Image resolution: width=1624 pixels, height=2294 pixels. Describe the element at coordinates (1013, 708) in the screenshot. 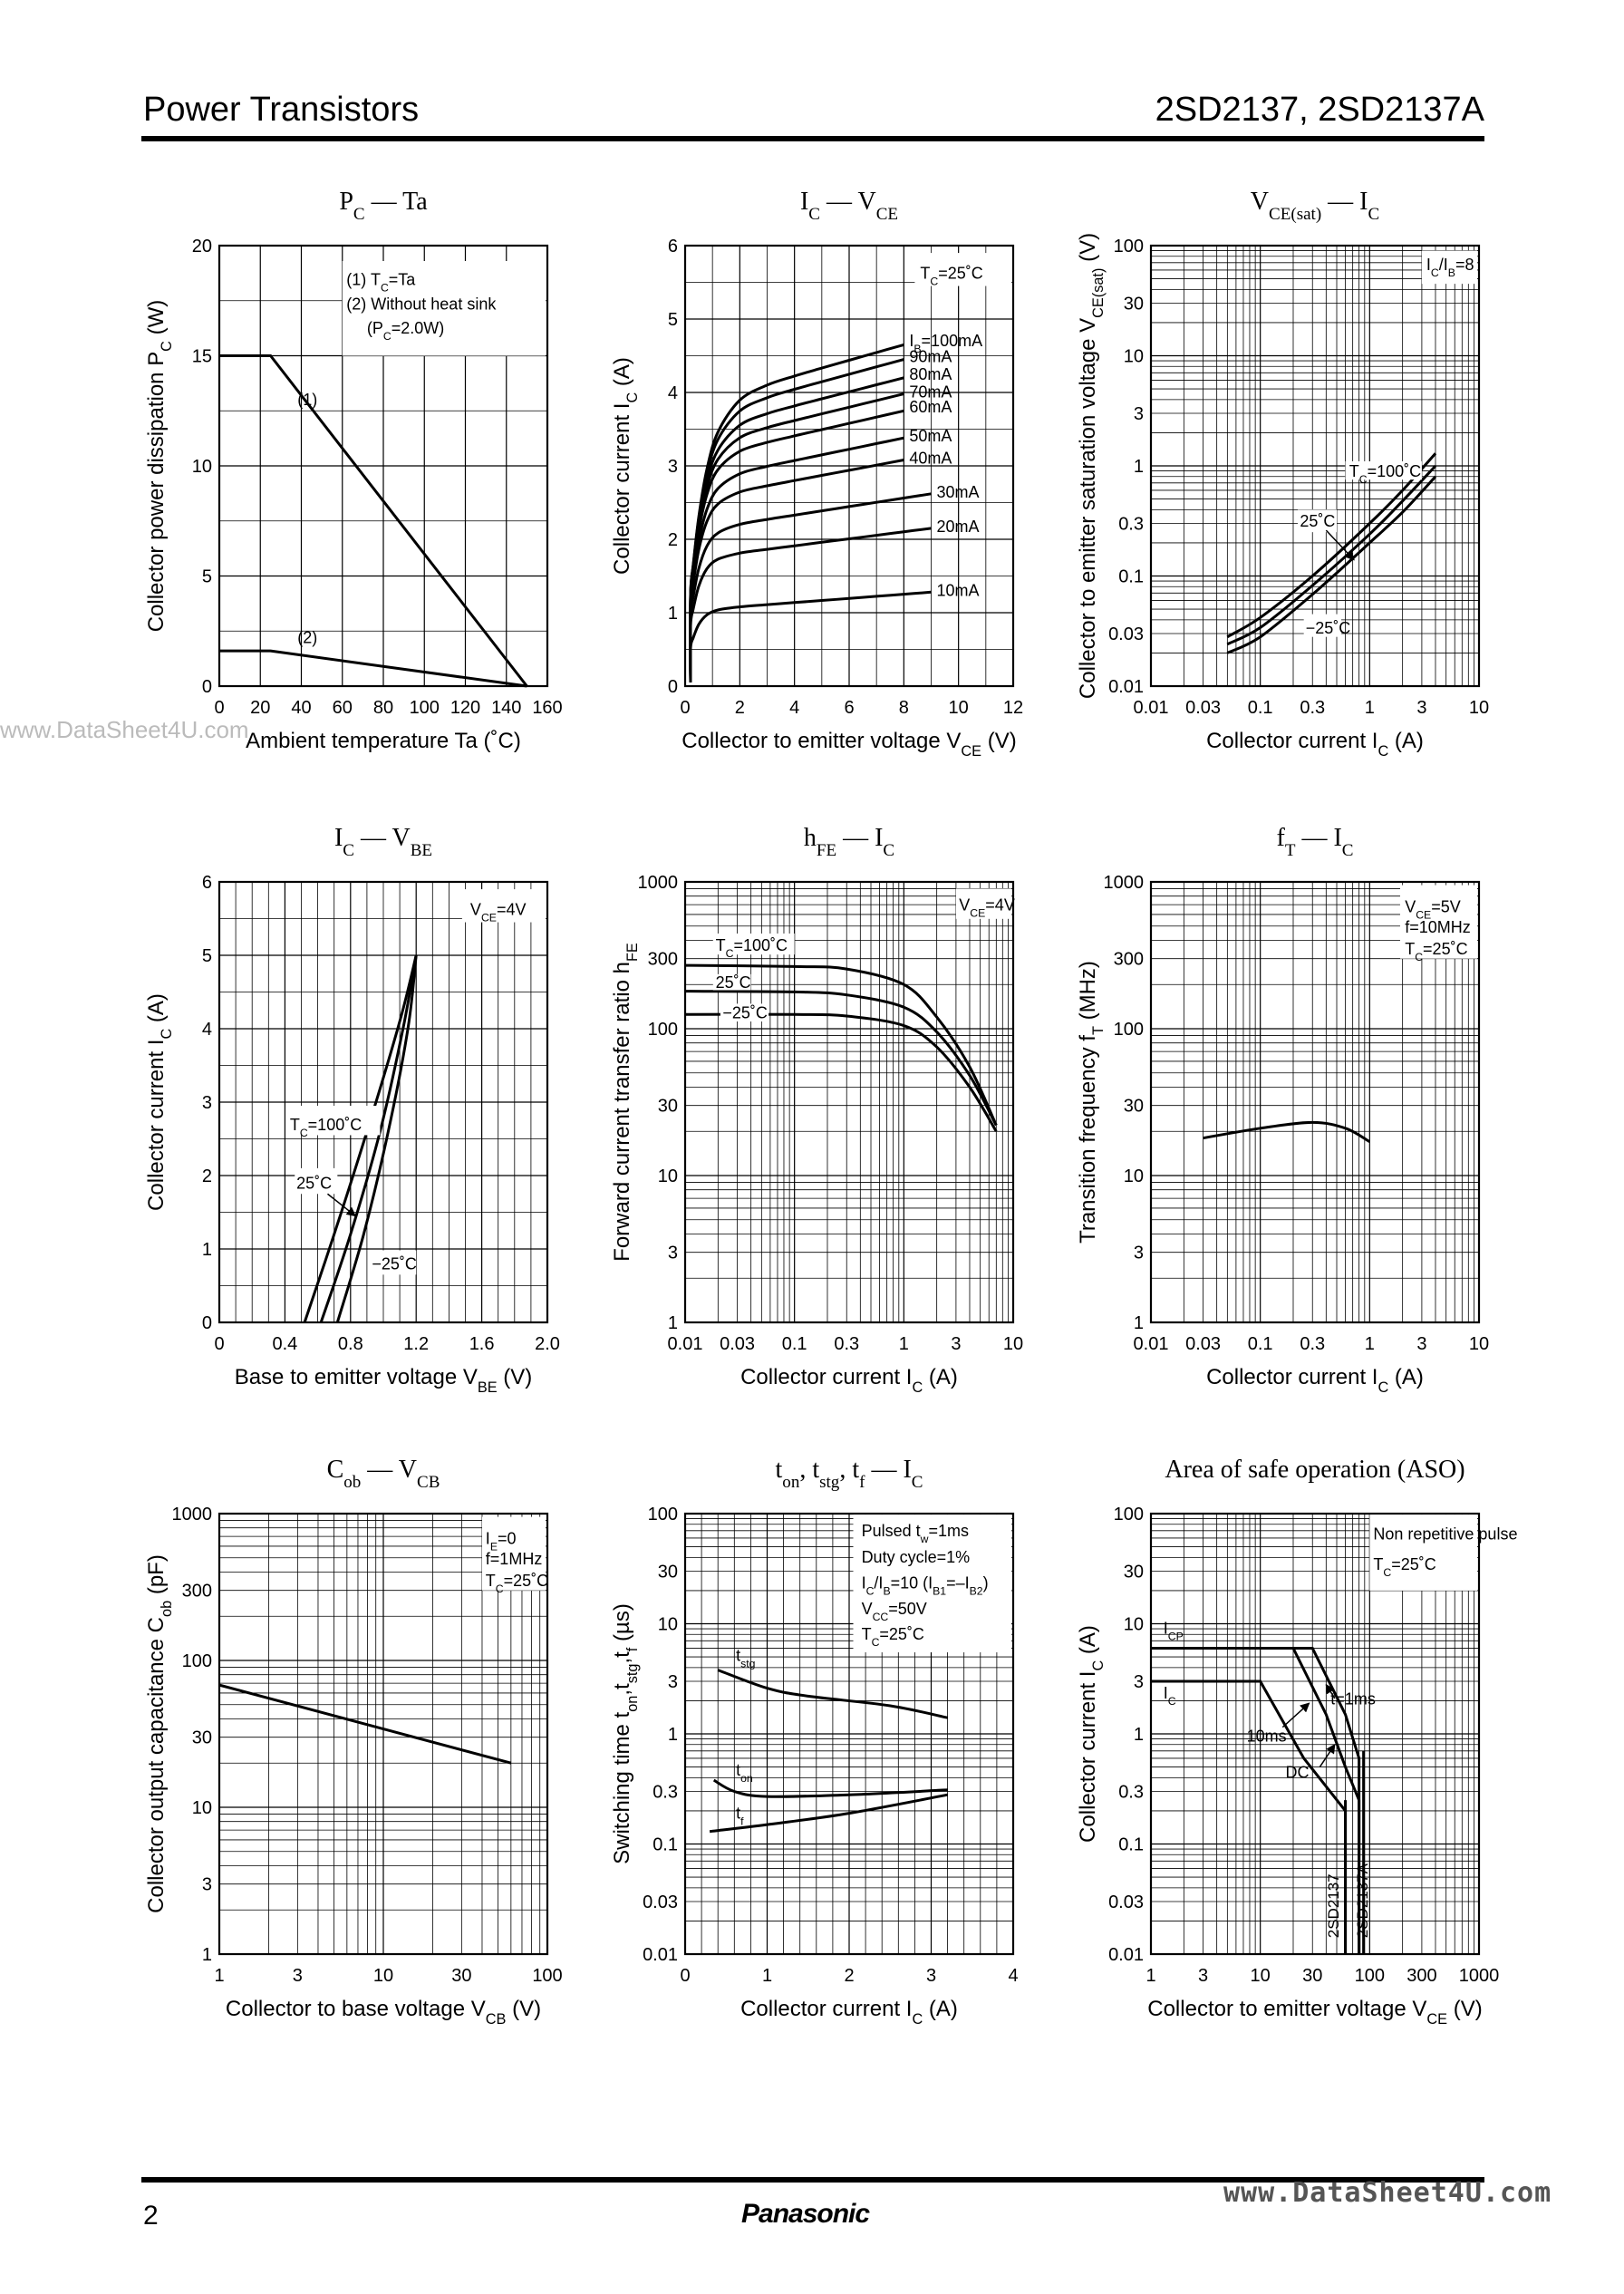

I see `x-tick-label: 12` at that location.